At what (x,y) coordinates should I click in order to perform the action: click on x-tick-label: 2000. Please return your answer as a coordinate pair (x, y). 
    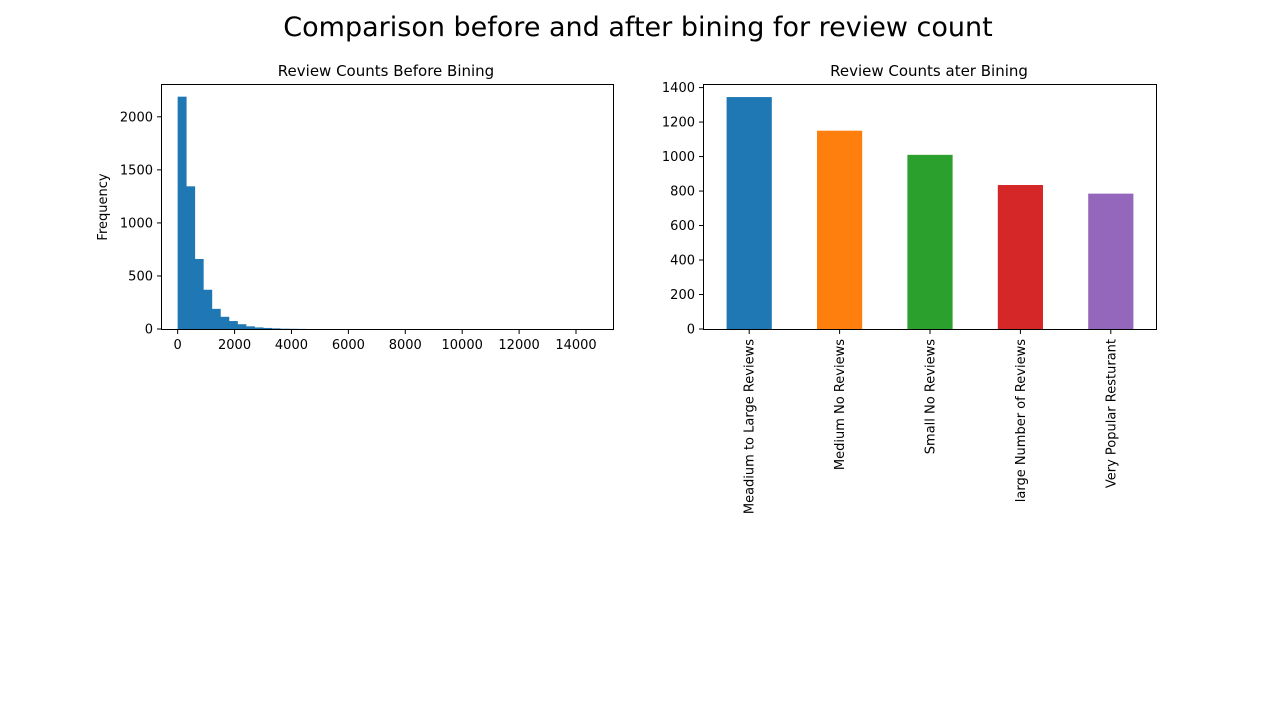
    Looking at the image, I should click on (234, 345).